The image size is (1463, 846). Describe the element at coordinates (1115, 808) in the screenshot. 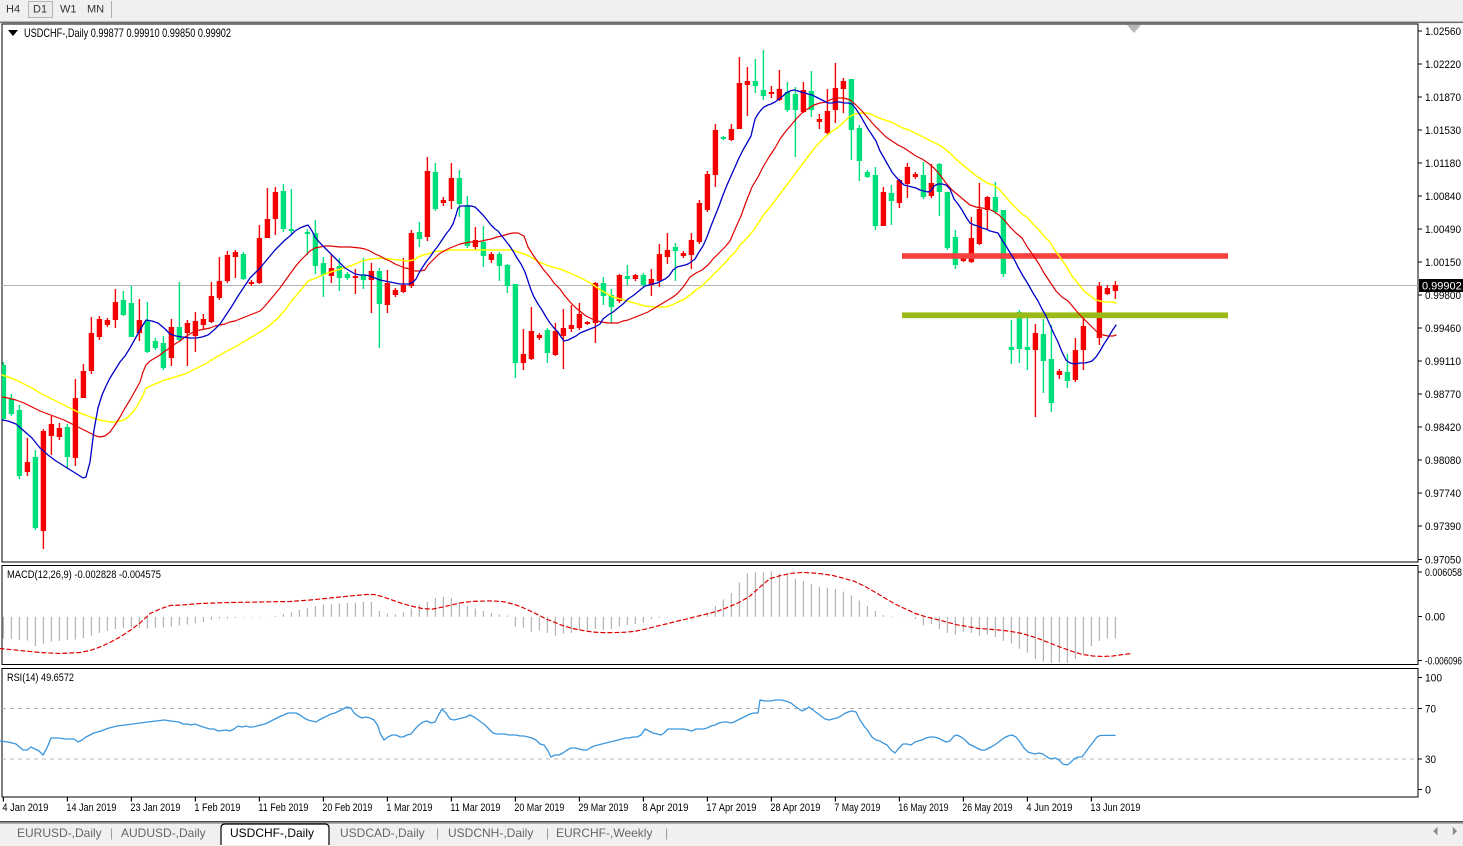

I see `svg-text: 13 Jun 2019` at that location.